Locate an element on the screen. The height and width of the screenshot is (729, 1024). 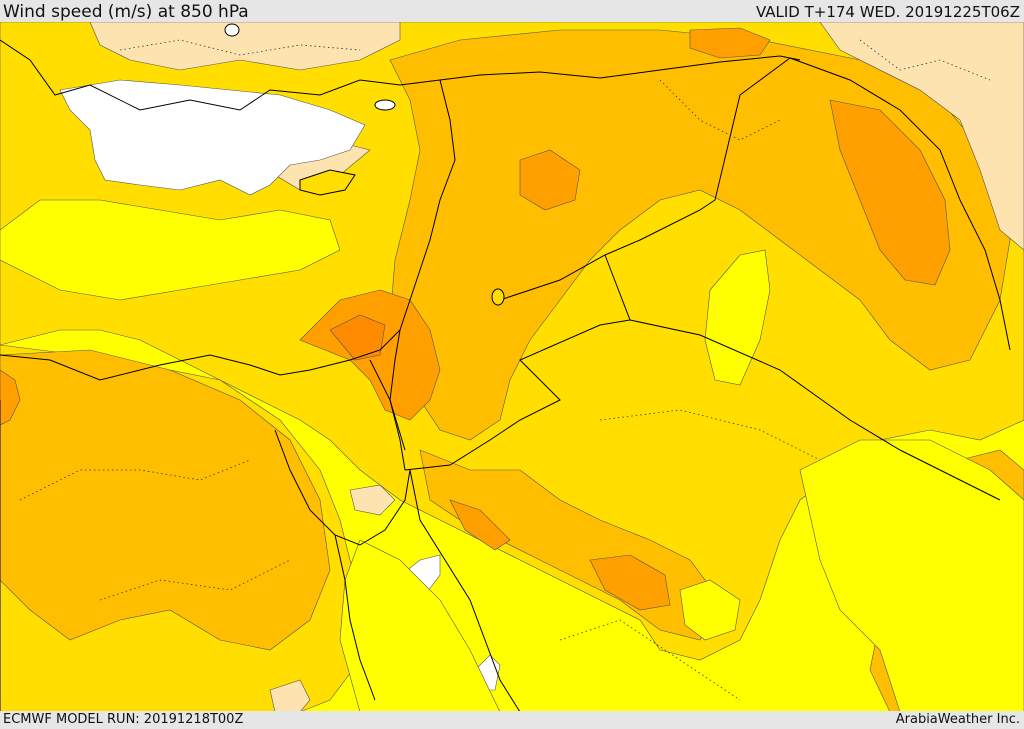
band-orange-jordan is located at coordinates (550, 180).